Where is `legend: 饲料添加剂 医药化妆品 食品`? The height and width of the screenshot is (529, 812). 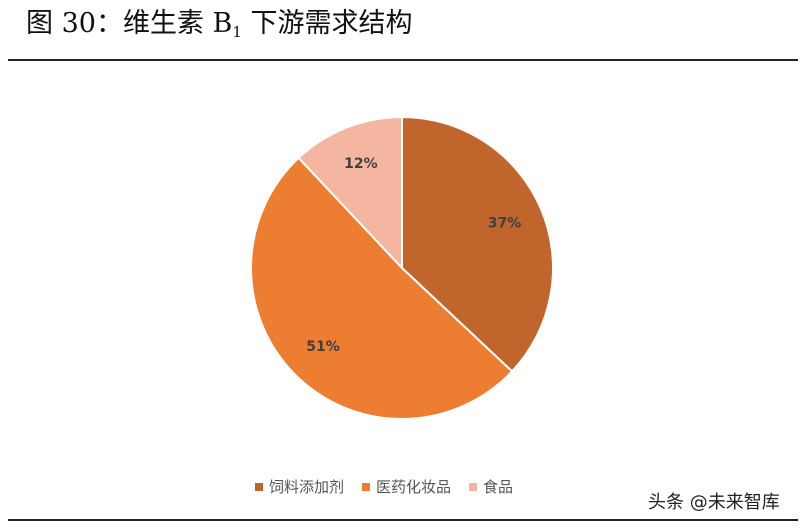 legend: 饲料添加剂 医药化妆品 食品 is located at coordinates (384, 486).